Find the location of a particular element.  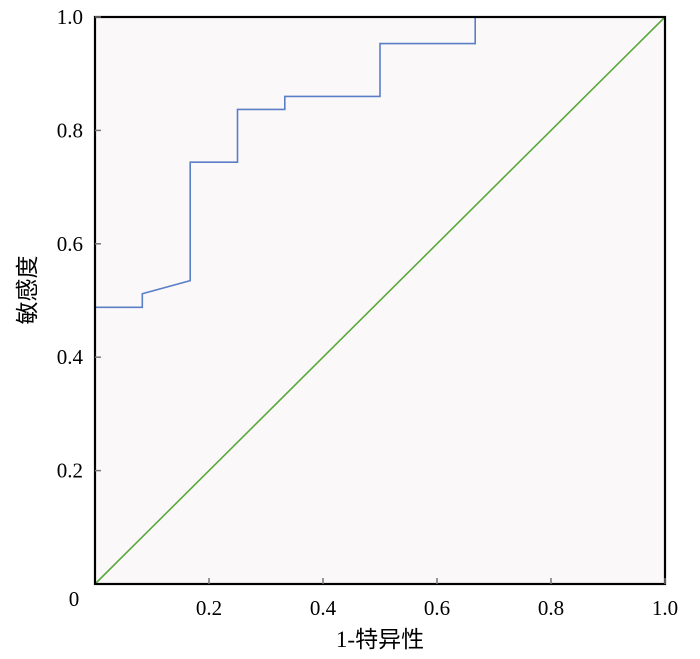

y-tick-label: 0.2 is located at coordinates (70, 471).